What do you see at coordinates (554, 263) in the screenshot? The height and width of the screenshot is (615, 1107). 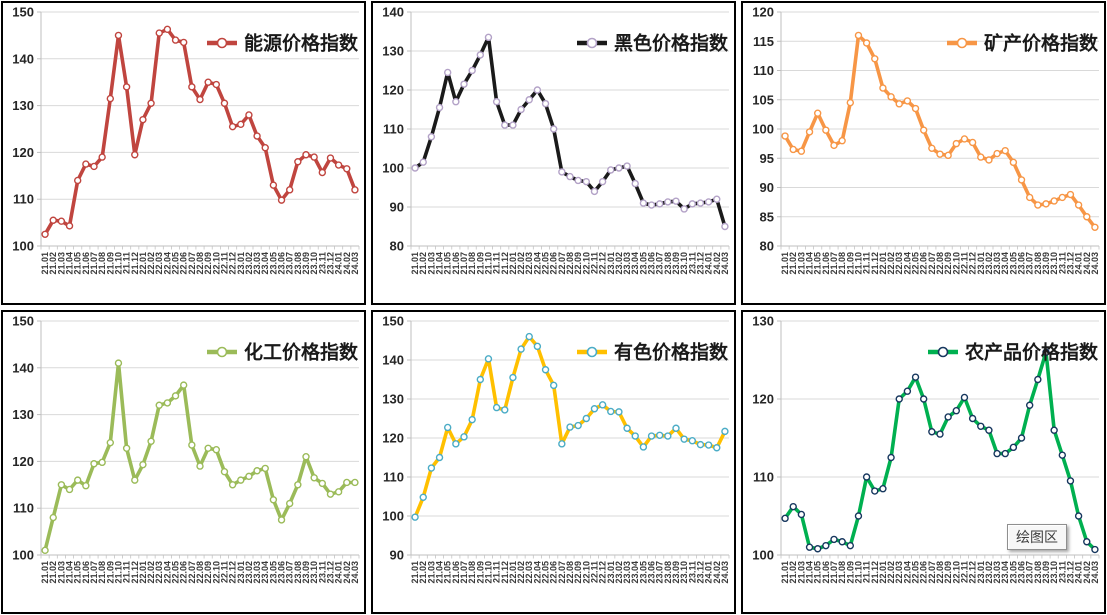 I see `x-axis-label: 22.06` at bounding box center [554, 263].